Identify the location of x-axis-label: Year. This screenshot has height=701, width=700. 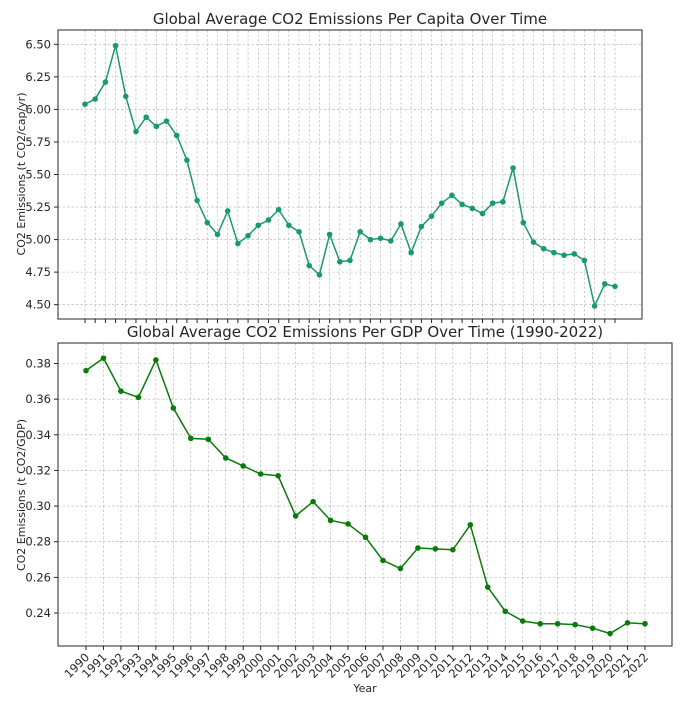
(364, 688).